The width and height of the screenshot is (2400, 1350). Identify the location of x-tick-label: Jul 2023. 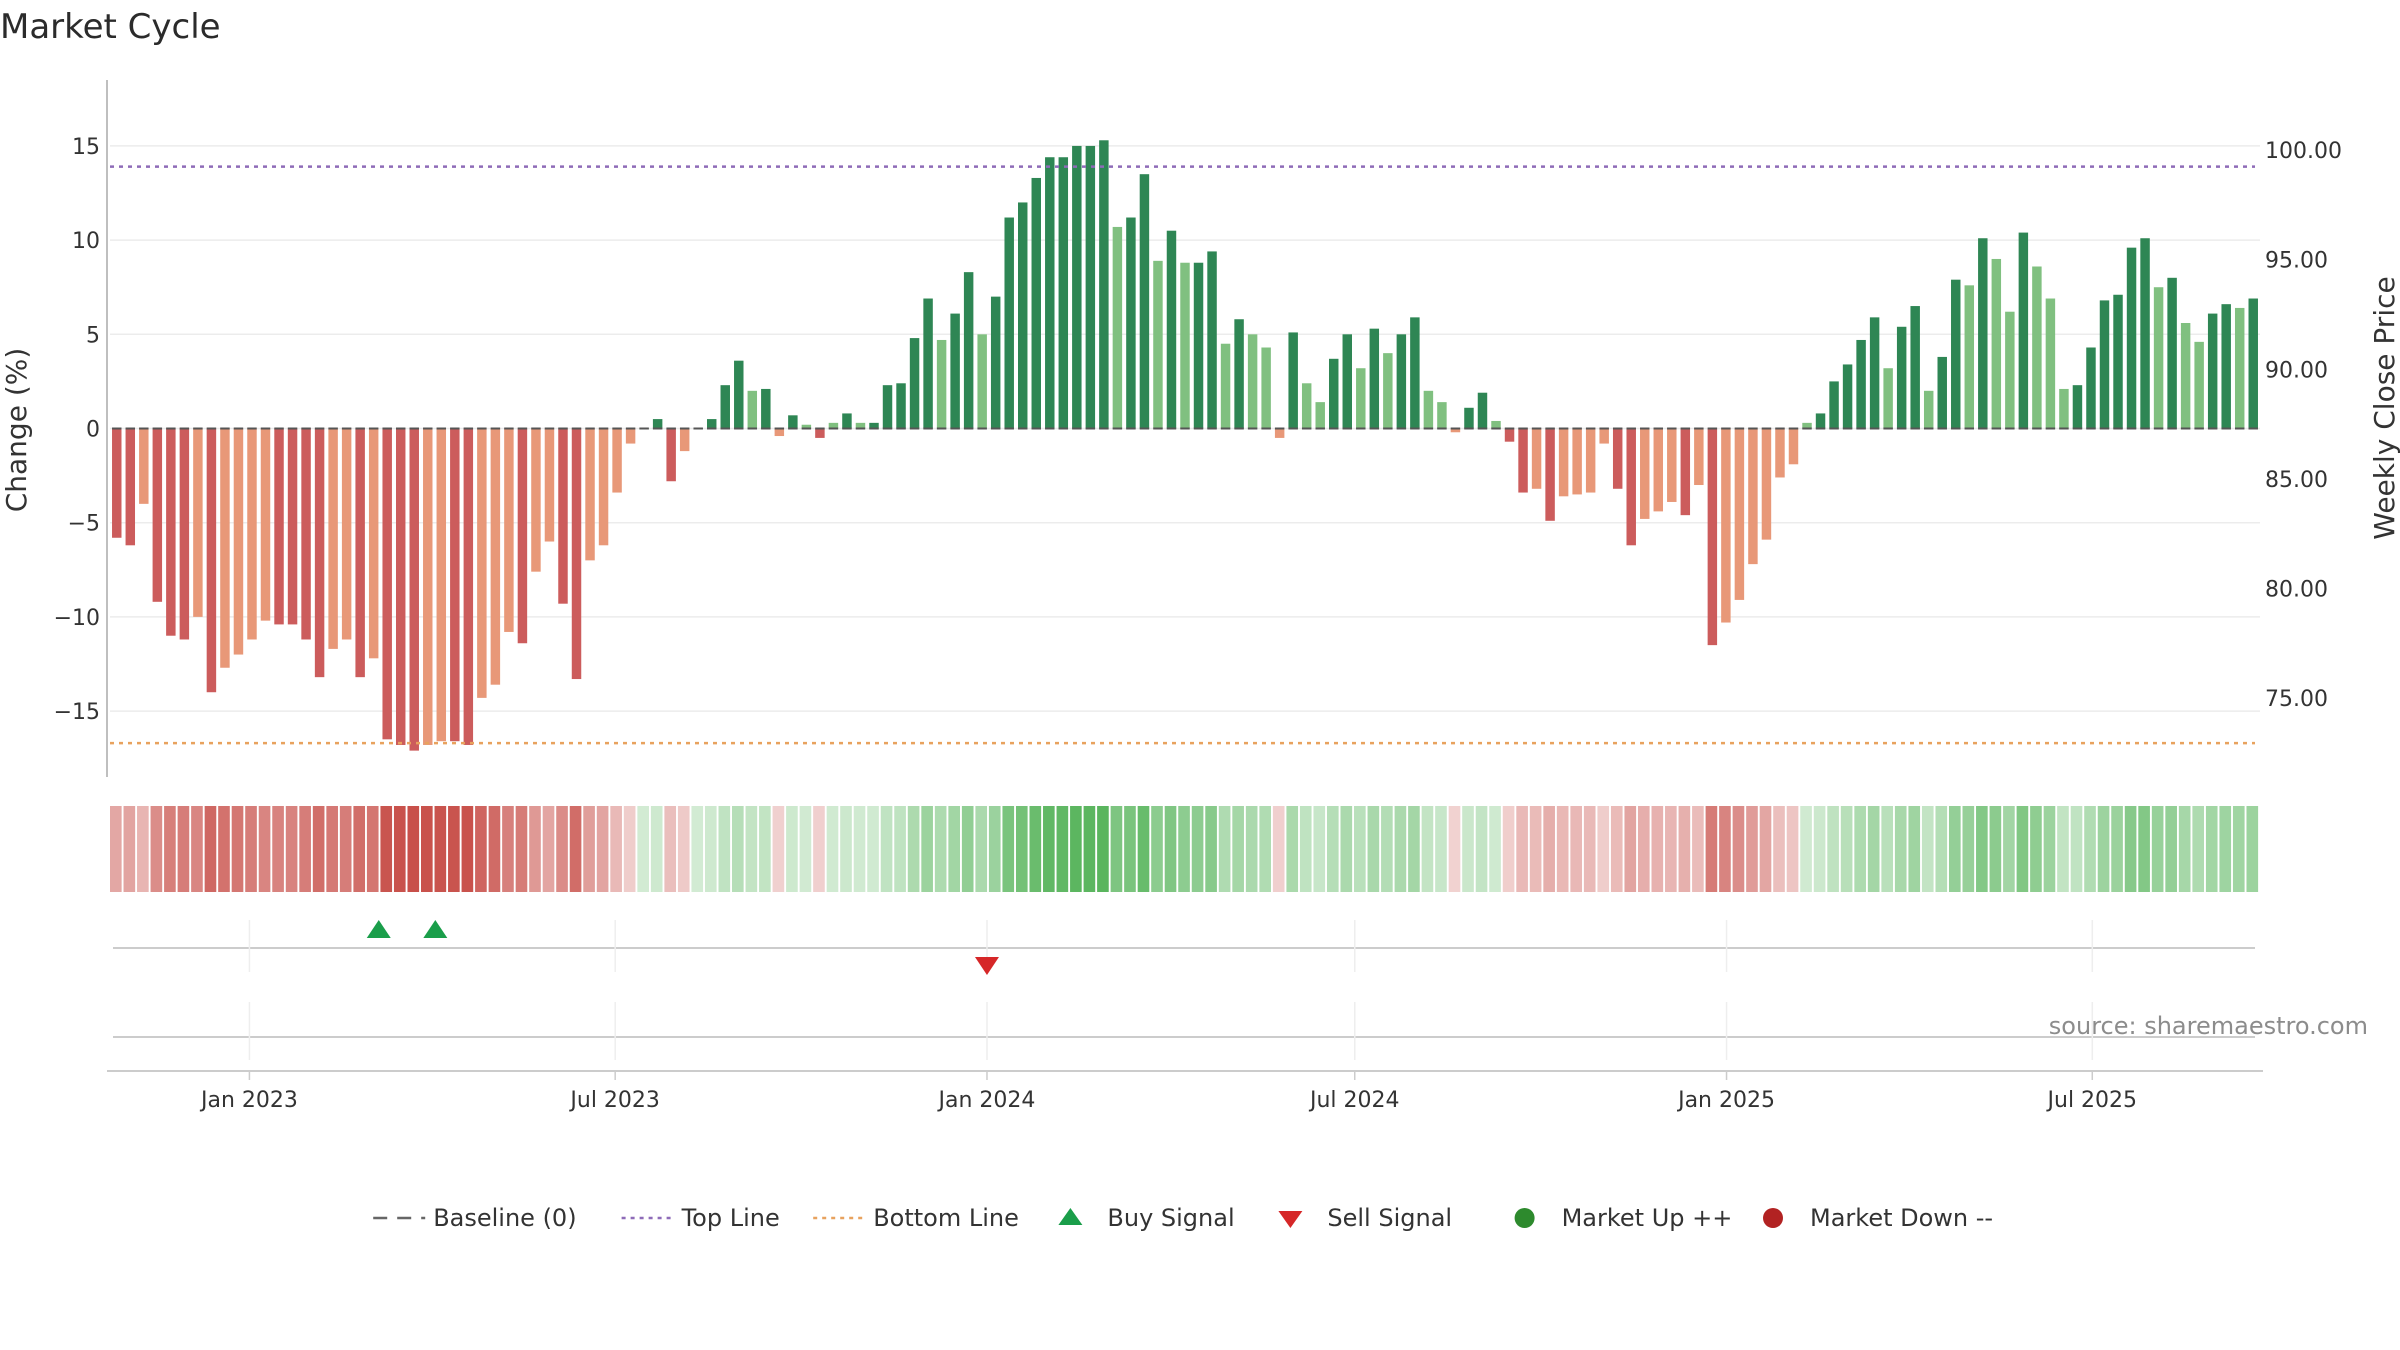
(614, 1100).